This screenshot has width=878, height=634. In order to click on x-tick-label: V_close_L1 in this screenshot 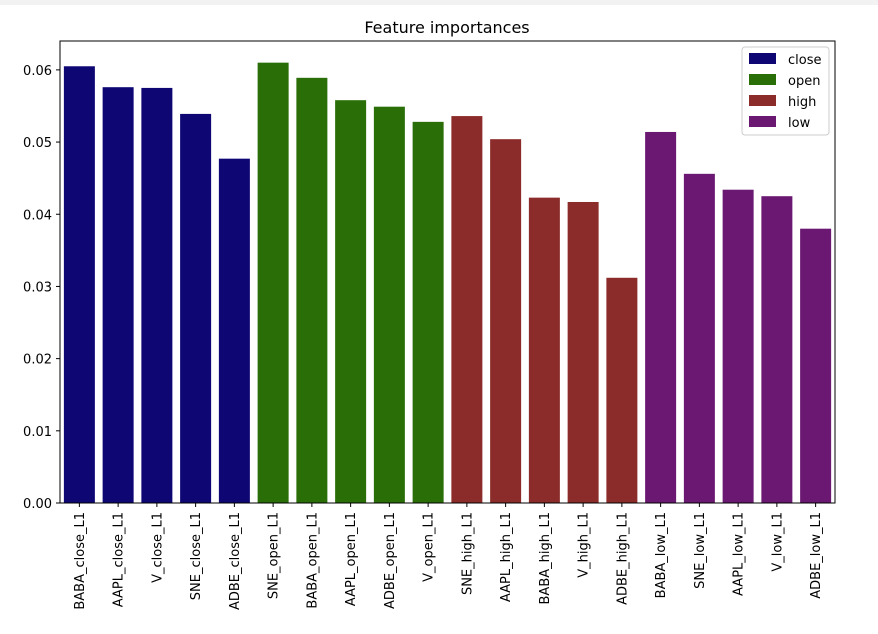, I will do `click(157, 547)`.